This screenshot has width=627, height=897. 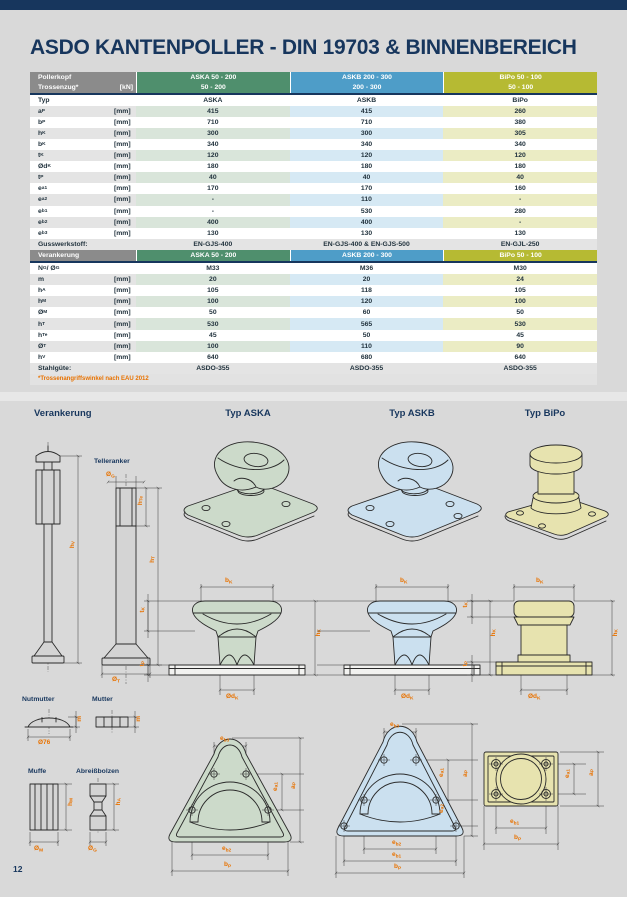 What do you see at coordinates (313, 233) in the screenshot?
I see `table-row: e b3 [mm] 130 130 130` at bounding box center [313, 233].